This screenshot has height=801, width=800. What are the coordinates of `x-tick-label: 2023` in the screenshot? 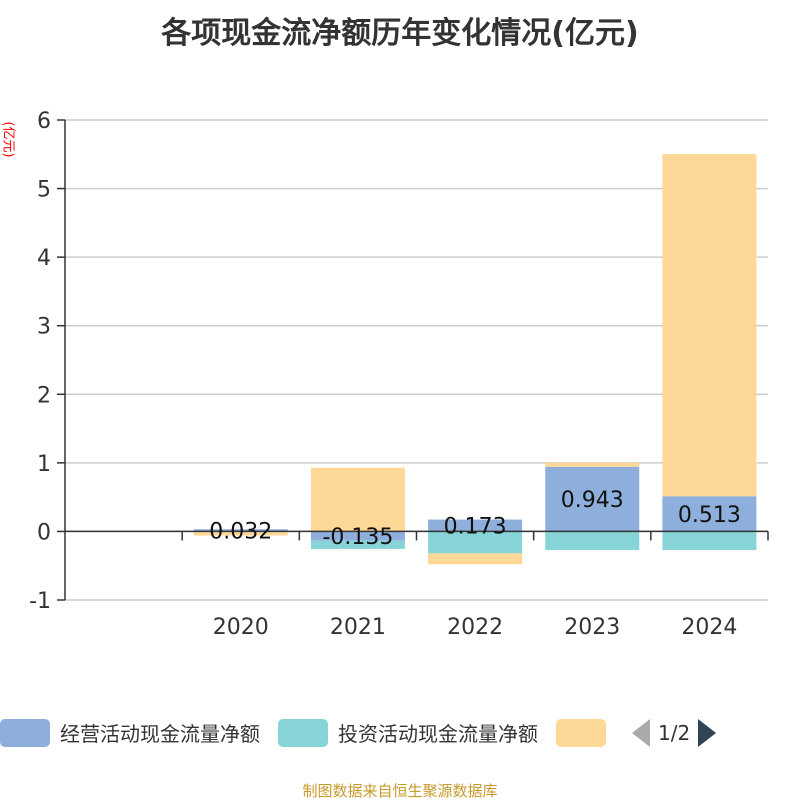 It's located at (592, 627).